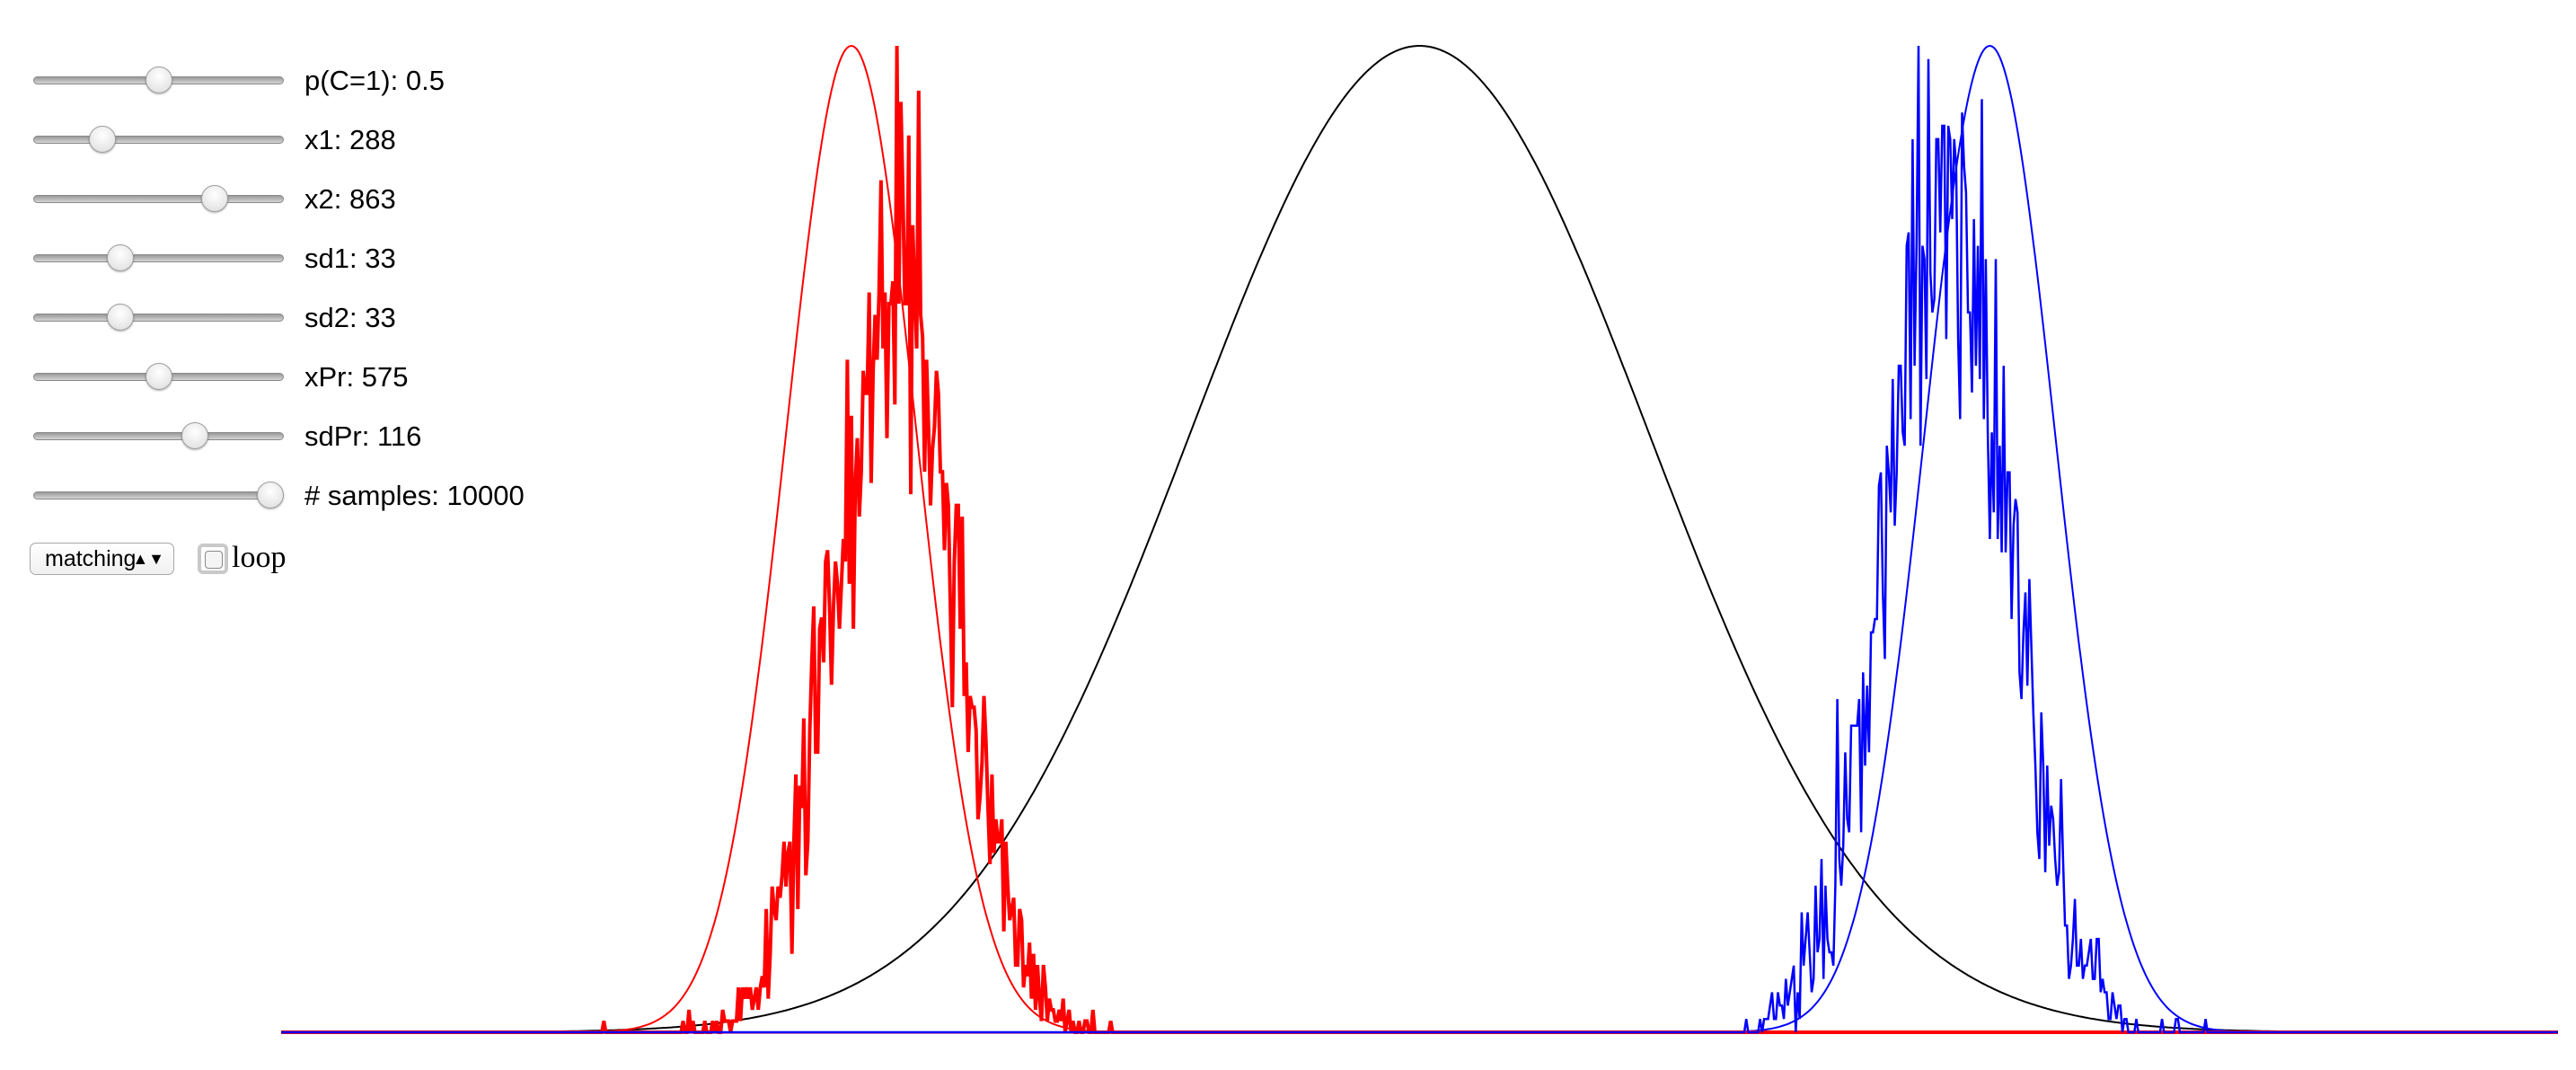 The height and width of the screenshot is (1070, 2576). I want to click on slider-value: 575, so click(385, 377).